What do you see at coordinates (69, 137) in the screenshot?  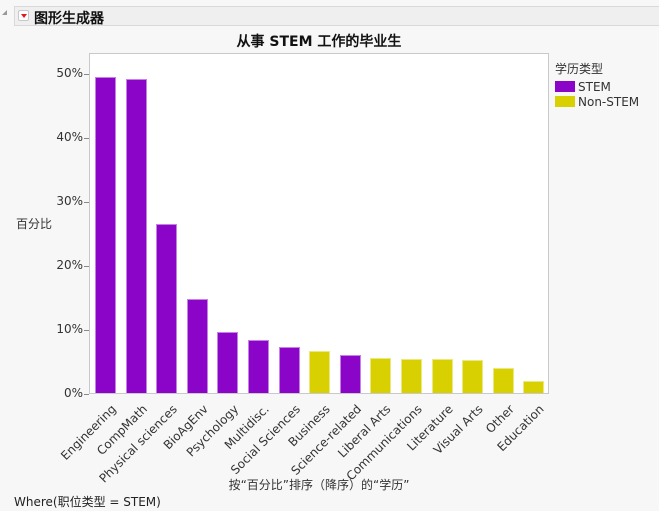 I see `y-tick-label: 40%` at bounding box center [69, 137].